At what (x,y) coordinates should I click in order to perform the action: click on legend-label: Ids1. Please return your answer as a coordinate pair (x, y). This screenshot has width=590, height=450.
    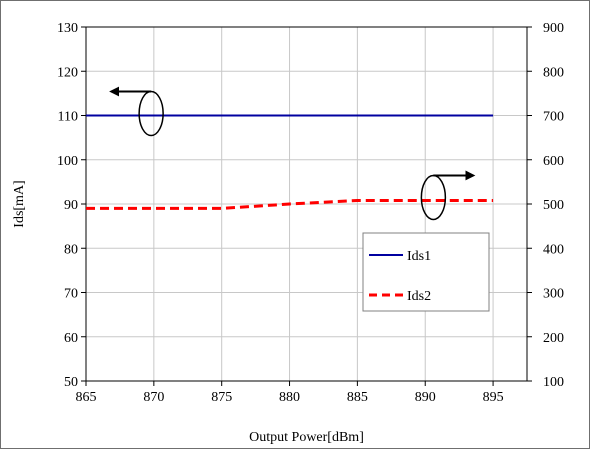
    Looking at the image, I should click on (419, 256).